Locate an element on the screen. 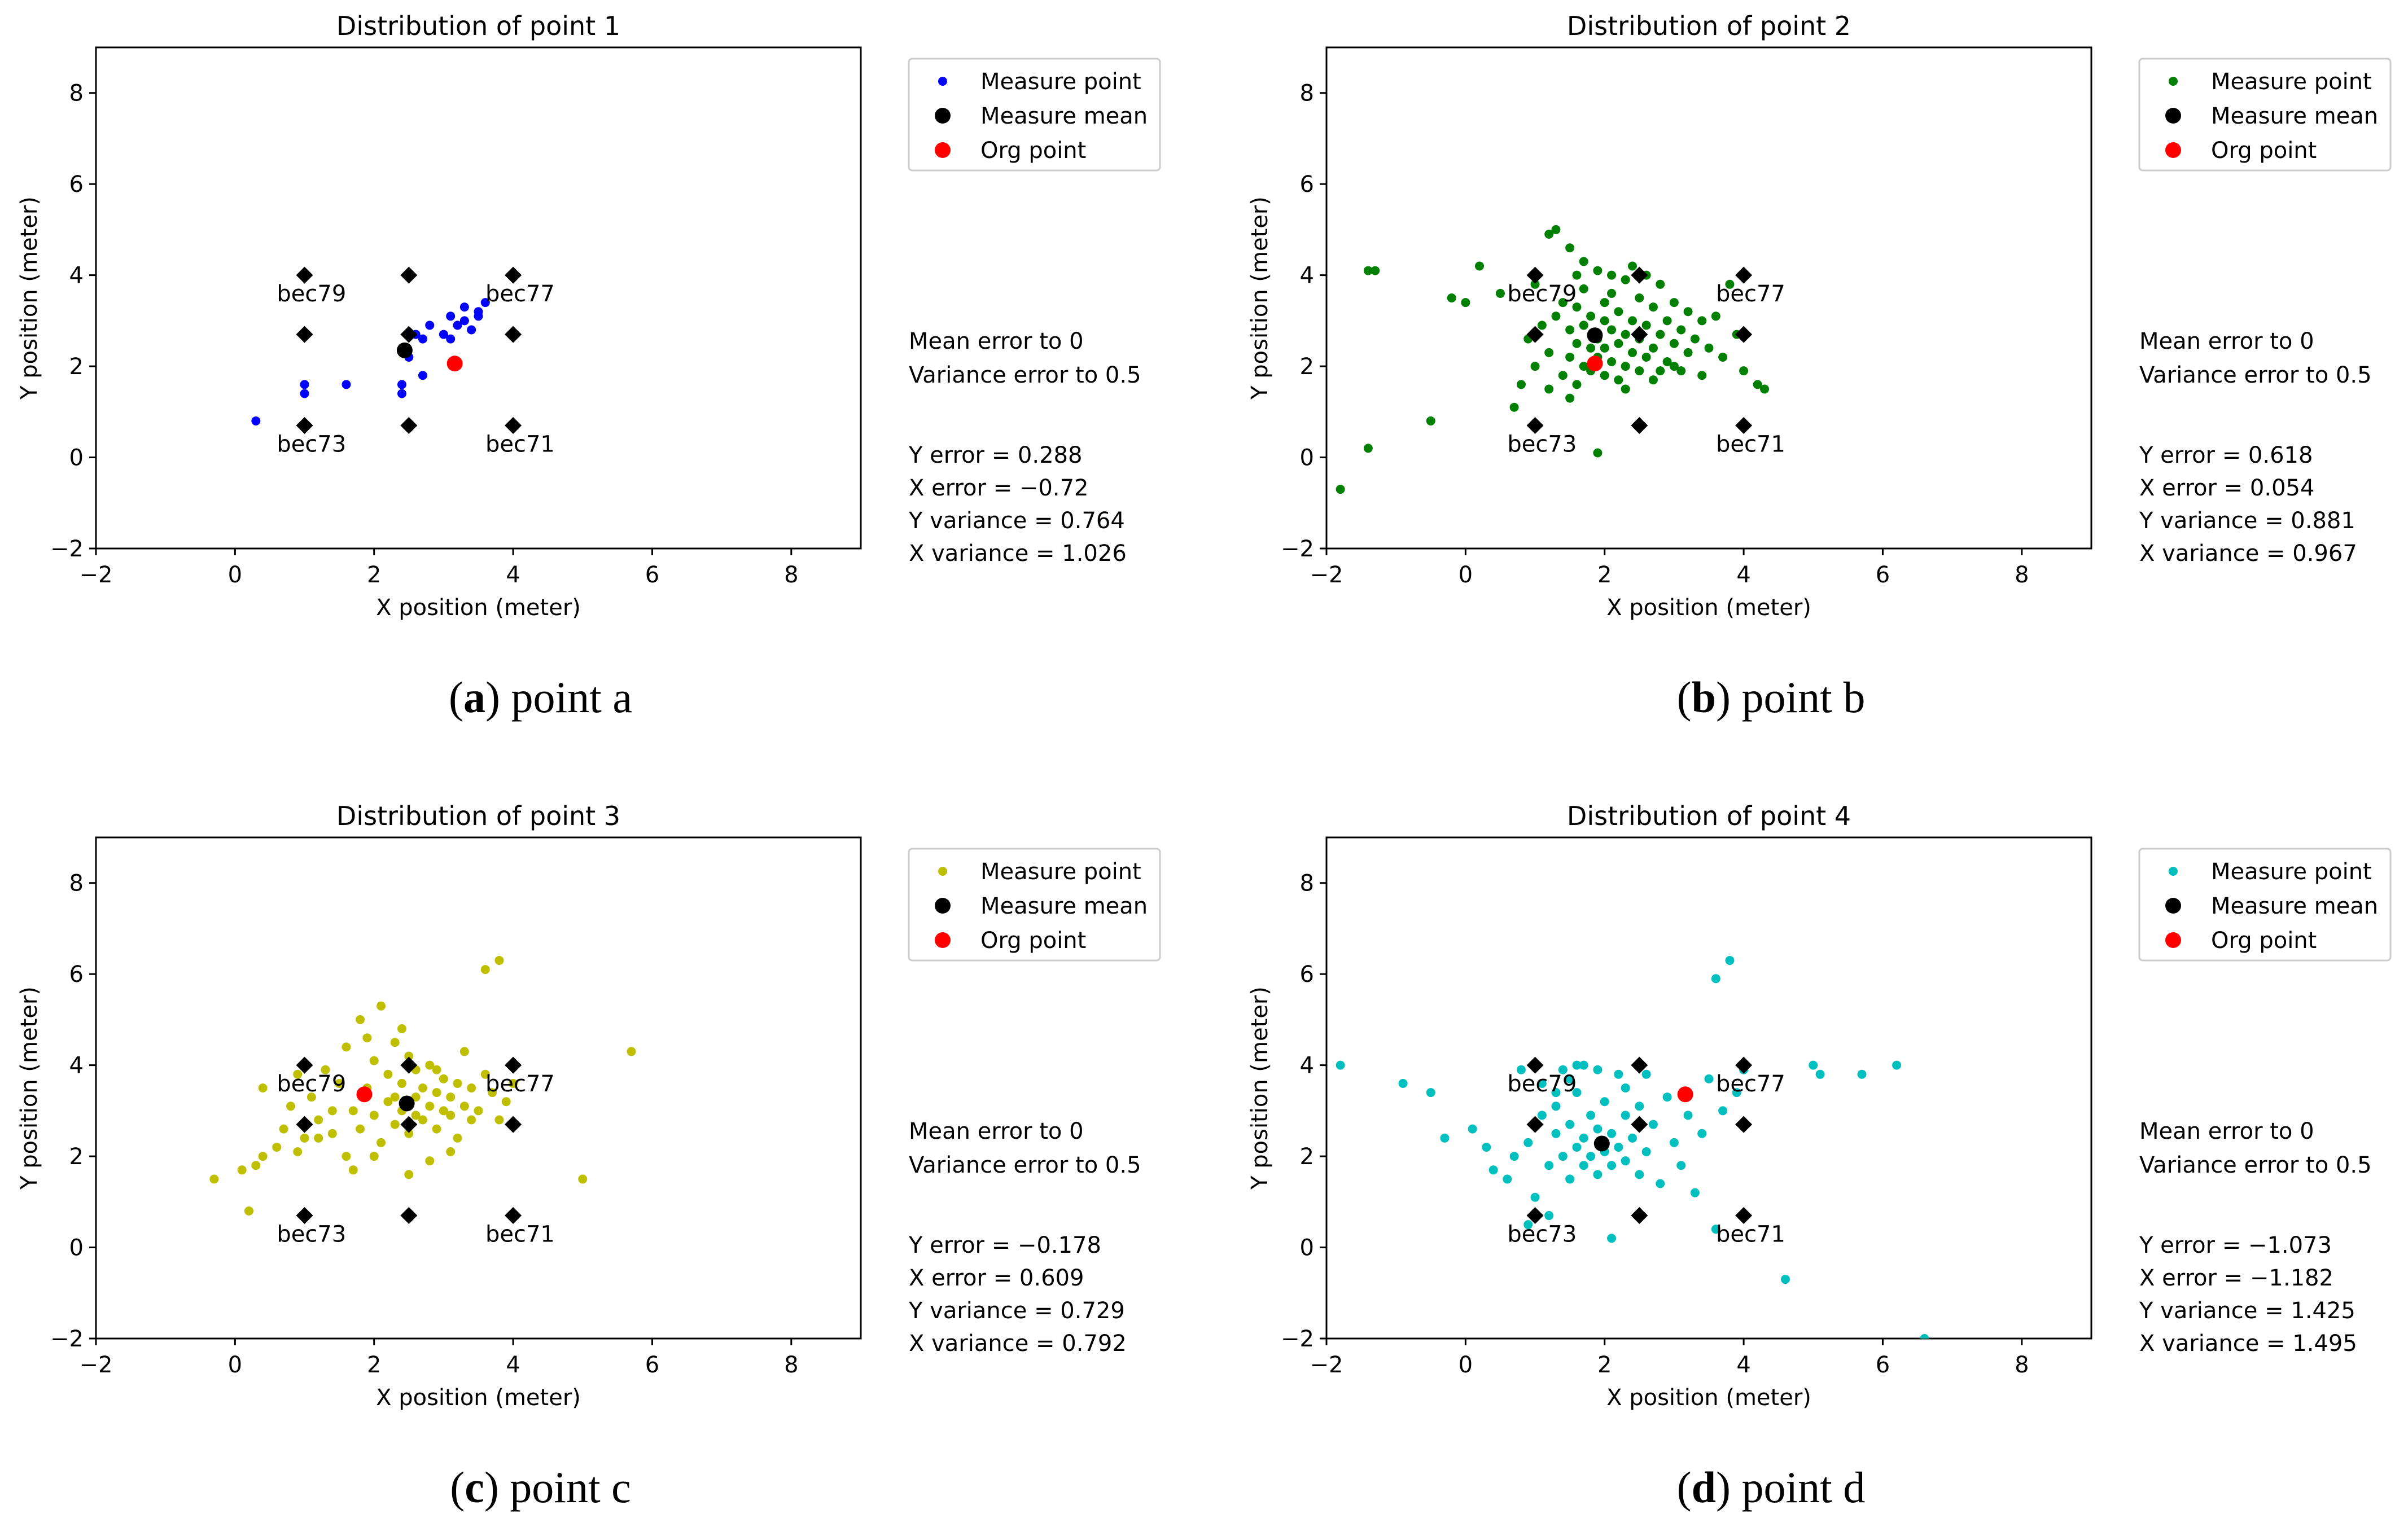  plot-title: Distribution of point 4 is located at coordinates (1709, 816).